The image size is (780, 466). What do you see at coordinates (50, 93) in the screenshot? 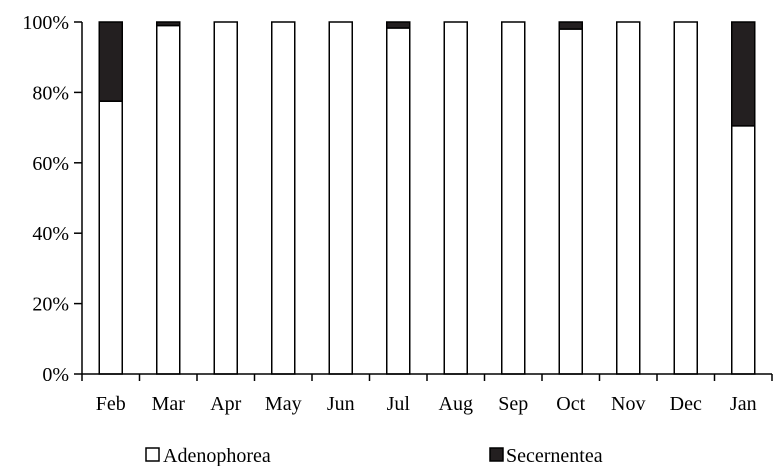
I see `y-tick-label: 80%` at bounding box center [50, 93].